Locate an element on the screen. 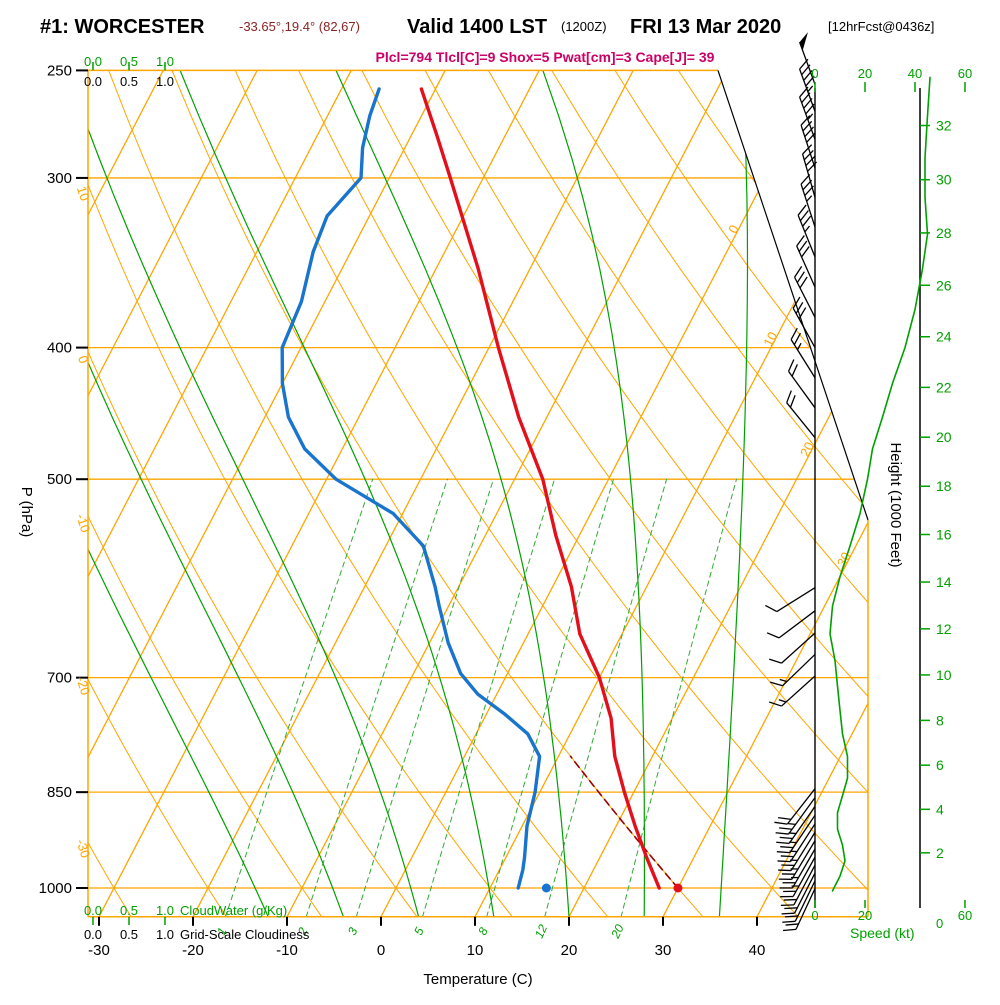 The height and width of the screenshot is (1005, 1000). valid-date: FRI 13 Mar 2020 is located at coordinates (705, 27).